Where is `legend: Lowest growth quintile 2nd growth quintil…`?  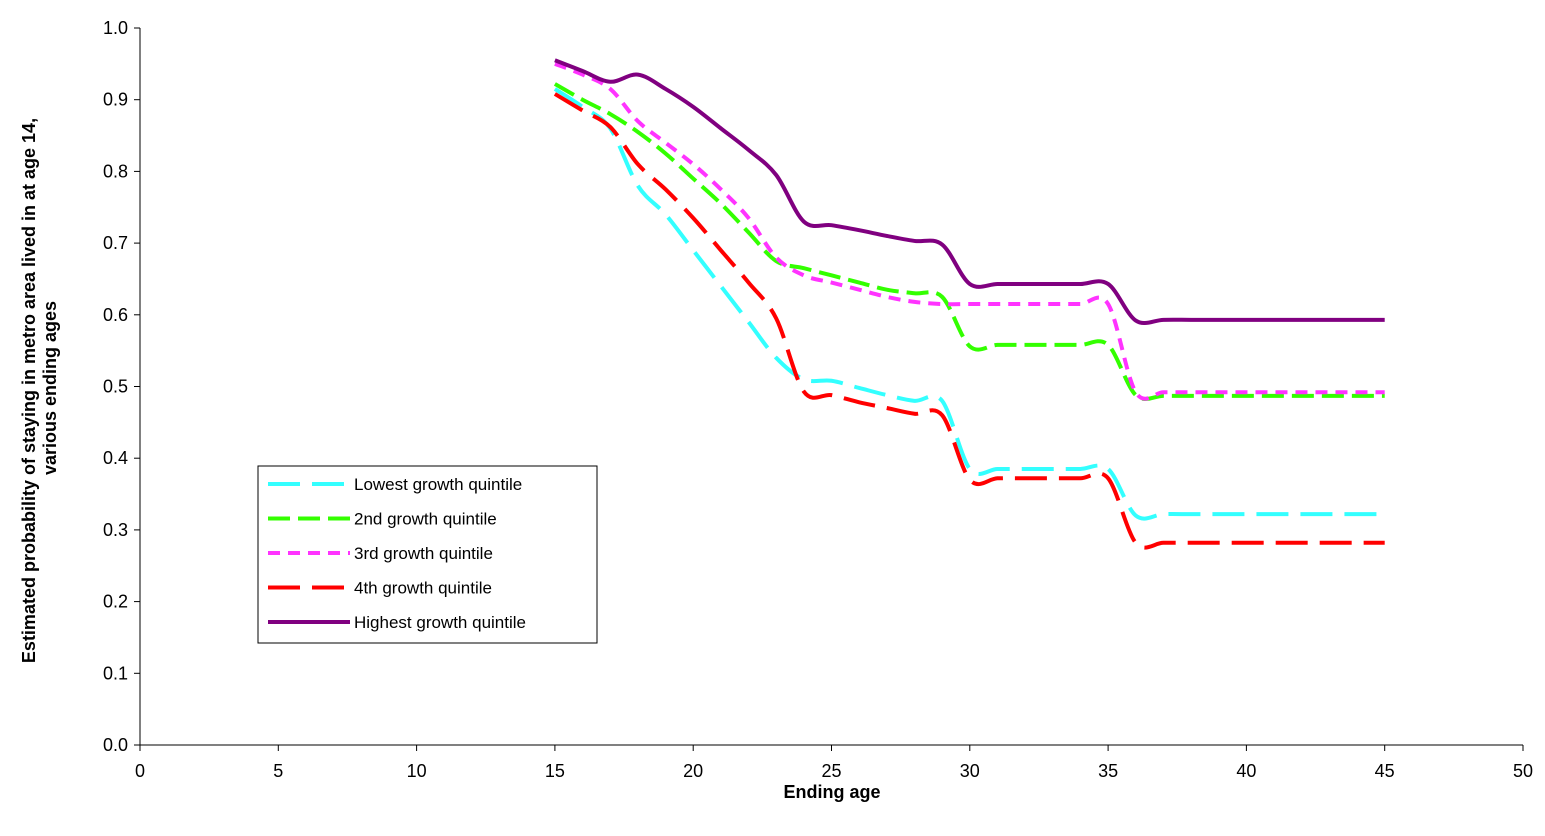
legend: Lowest growth quintile 2nd growth quintil… is located at coordinates (427, 554).